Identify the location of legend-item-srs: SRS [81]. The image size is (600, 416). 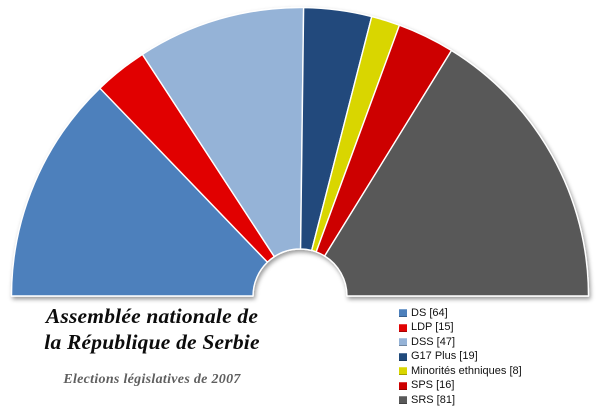
(460, 400).